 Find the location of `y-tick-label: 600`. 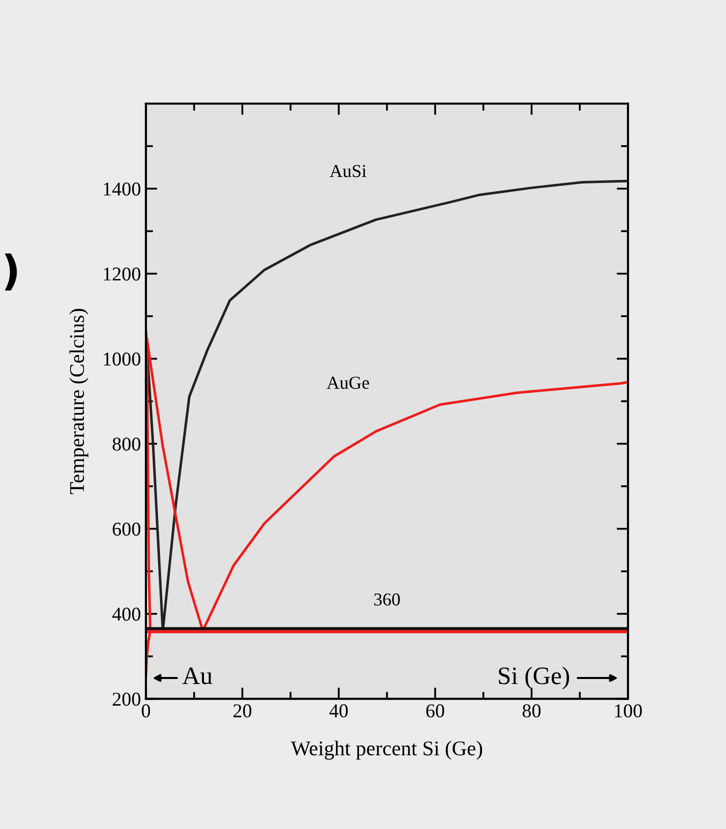

y-tick-label: 600 is located at coordinates (126, 529).